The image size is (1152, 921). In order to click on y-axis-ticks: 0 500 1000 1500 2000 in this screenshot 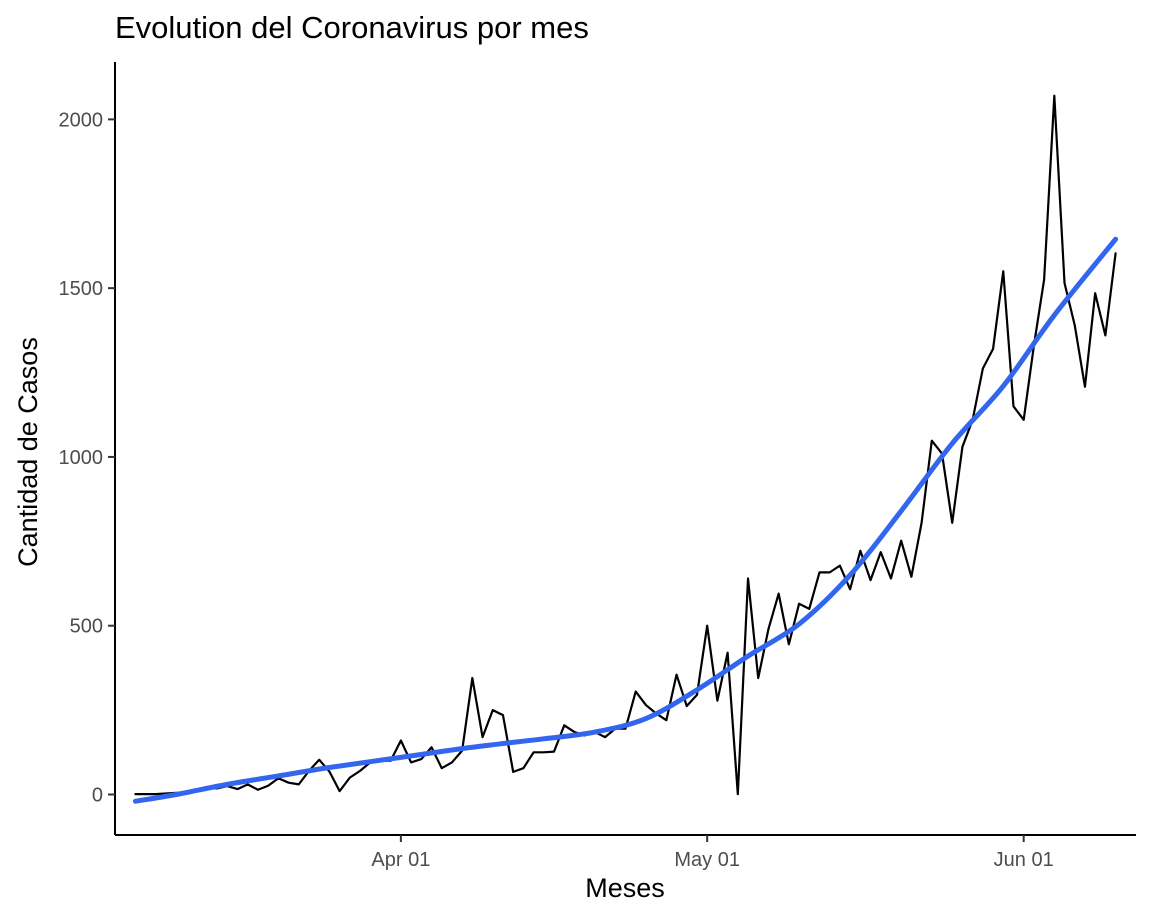, I will do `click(87, 457)`.